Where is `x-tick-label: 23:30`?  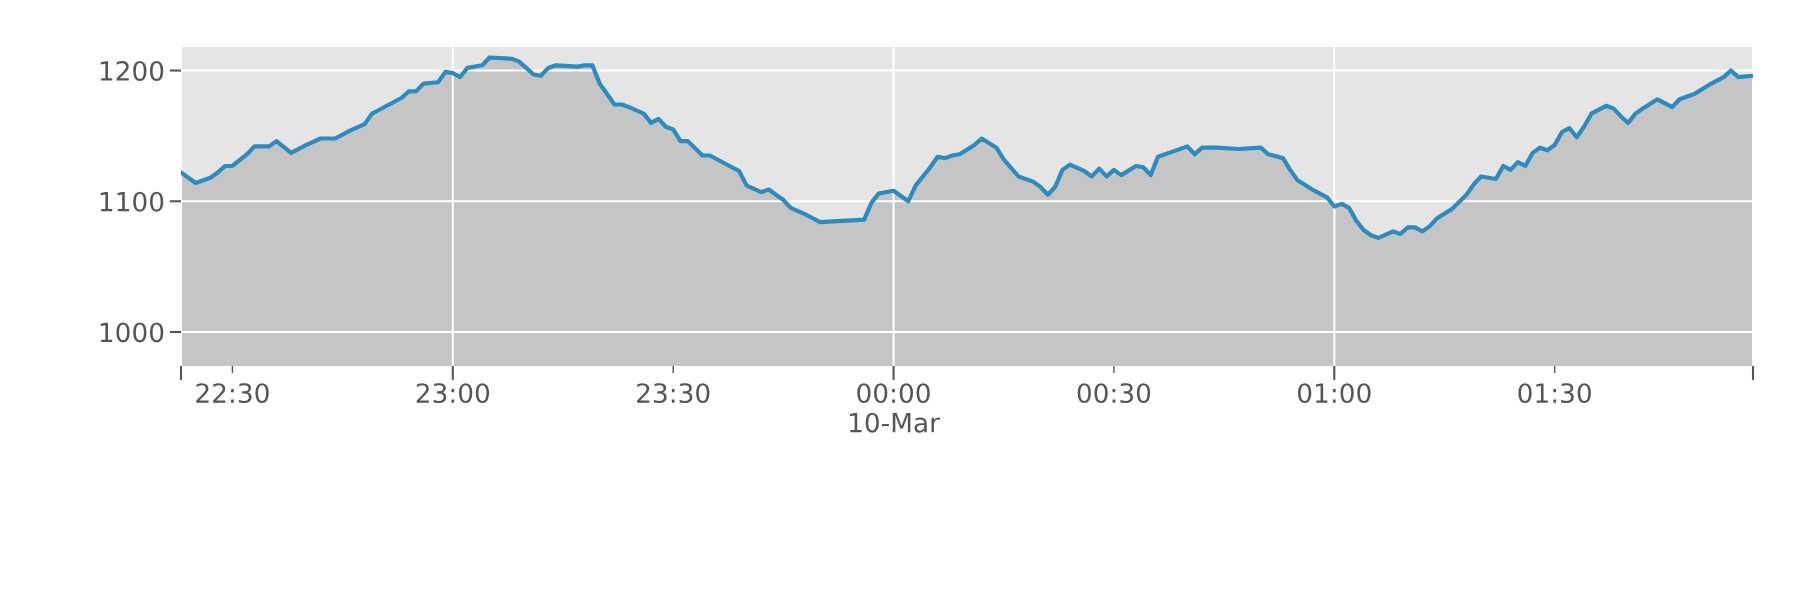 x-tick-label: 23:30 is located at coordinates (673, 393).